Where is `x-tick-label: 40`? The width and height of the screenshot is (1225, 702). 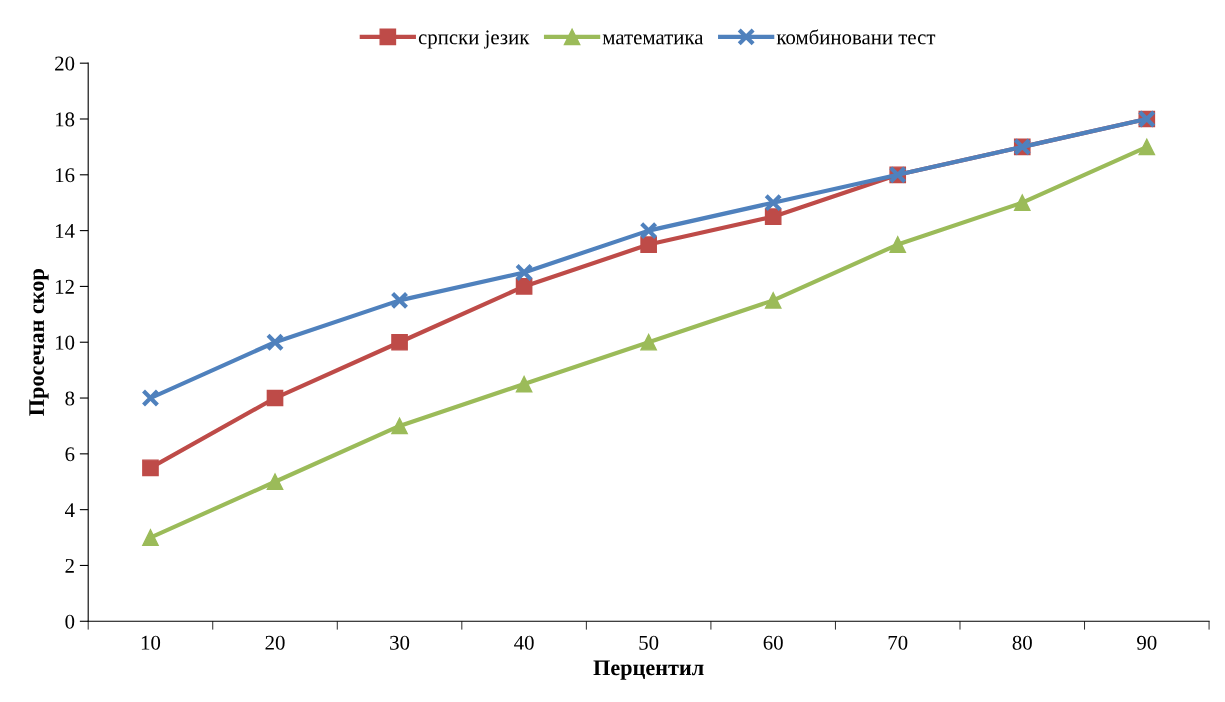 x-tick-label: 40 is located at coordinates (524, 642).